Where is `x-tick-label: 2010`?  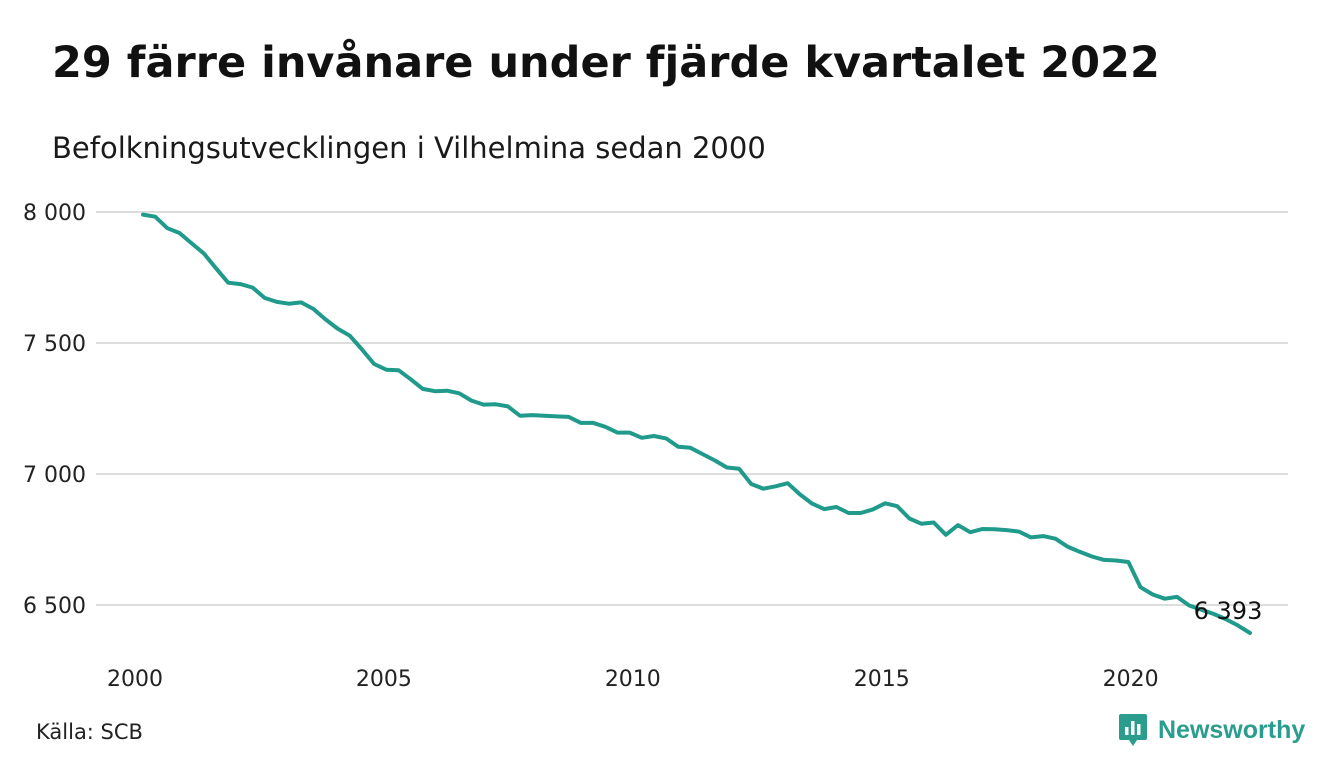
x-tick-label: 2010 is located at coordinates (633, 679).